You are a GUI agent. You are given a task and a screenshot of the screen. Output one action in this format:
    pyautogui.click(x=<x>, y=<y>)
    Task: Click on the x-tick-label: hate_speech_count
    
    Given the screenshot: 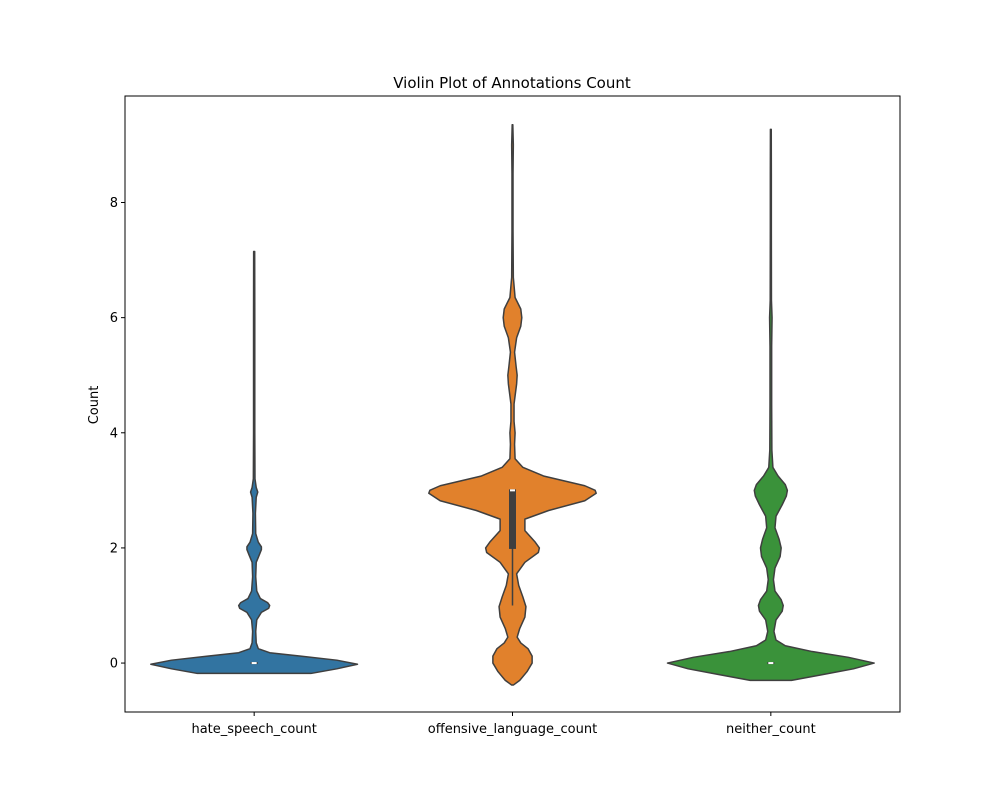 What is the action you would take?
    pyautogui.click(x=253, y=729)
    